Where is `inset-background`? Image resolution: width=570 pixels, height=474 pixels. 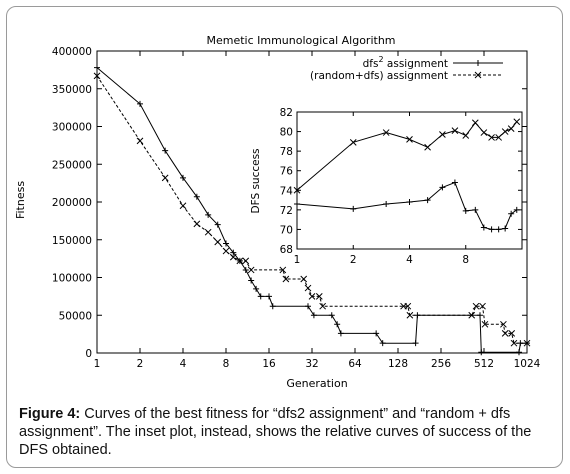 inset-background is located at coordinates (409, 180).